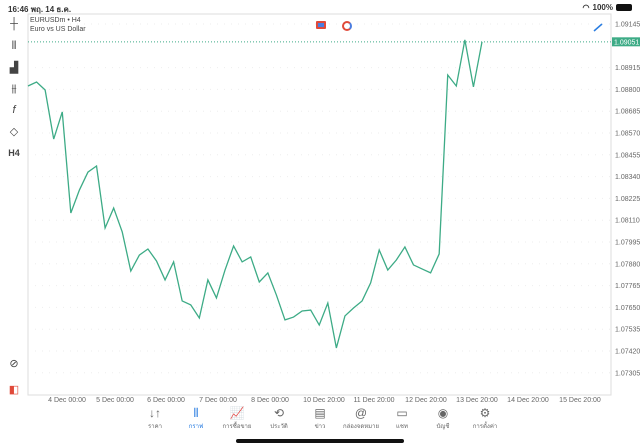 The image size is (640, 447). Describe the element at coordinates (14, 364) in the screenshot. I see `zoom-chart-icon: ⊘` at that location.